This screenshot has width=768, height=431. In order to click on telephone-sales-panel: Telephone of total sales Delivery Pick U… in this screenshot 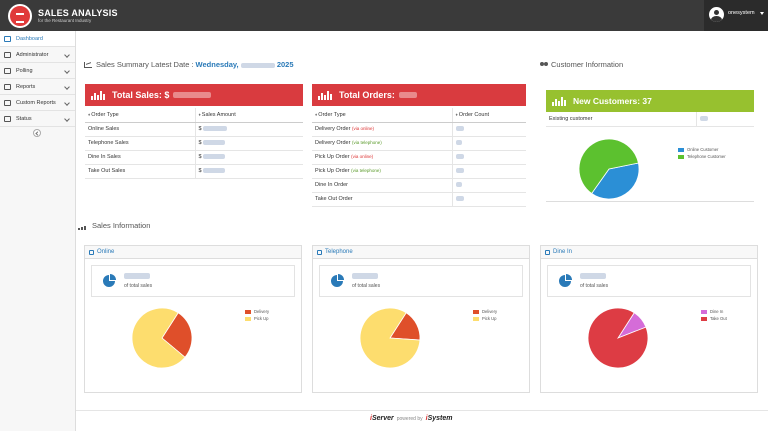, I will do `click(421, 319)`.